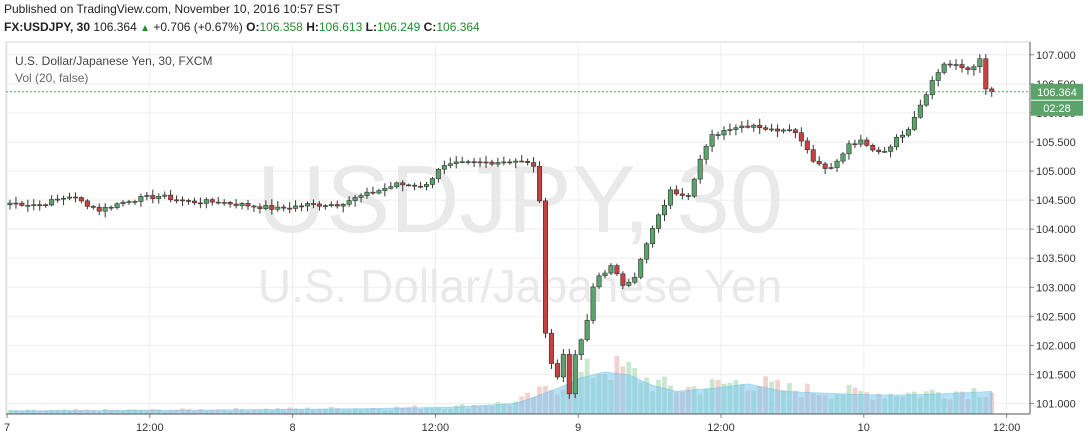 The image size is (1088, 442). What do you see at coordinates (47, 27) in the screenshot?
I see `symbol-label: FX:USDJPY, 30` at bounding box center [47, 27].